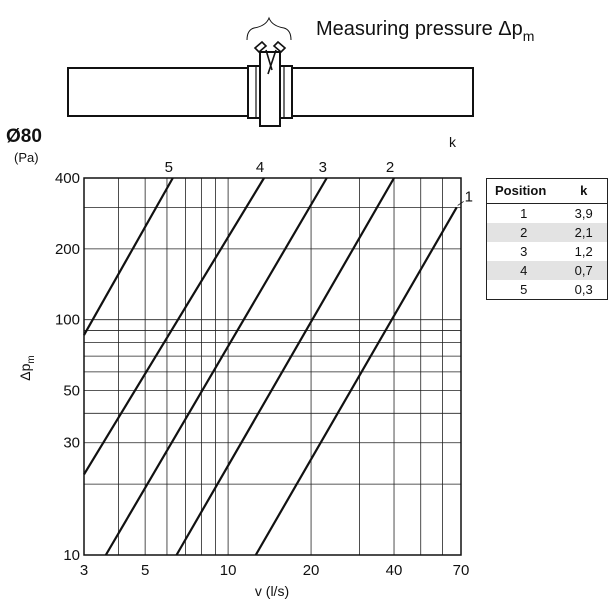  I want to click on curve-label-5: 5, so click(169, 167).